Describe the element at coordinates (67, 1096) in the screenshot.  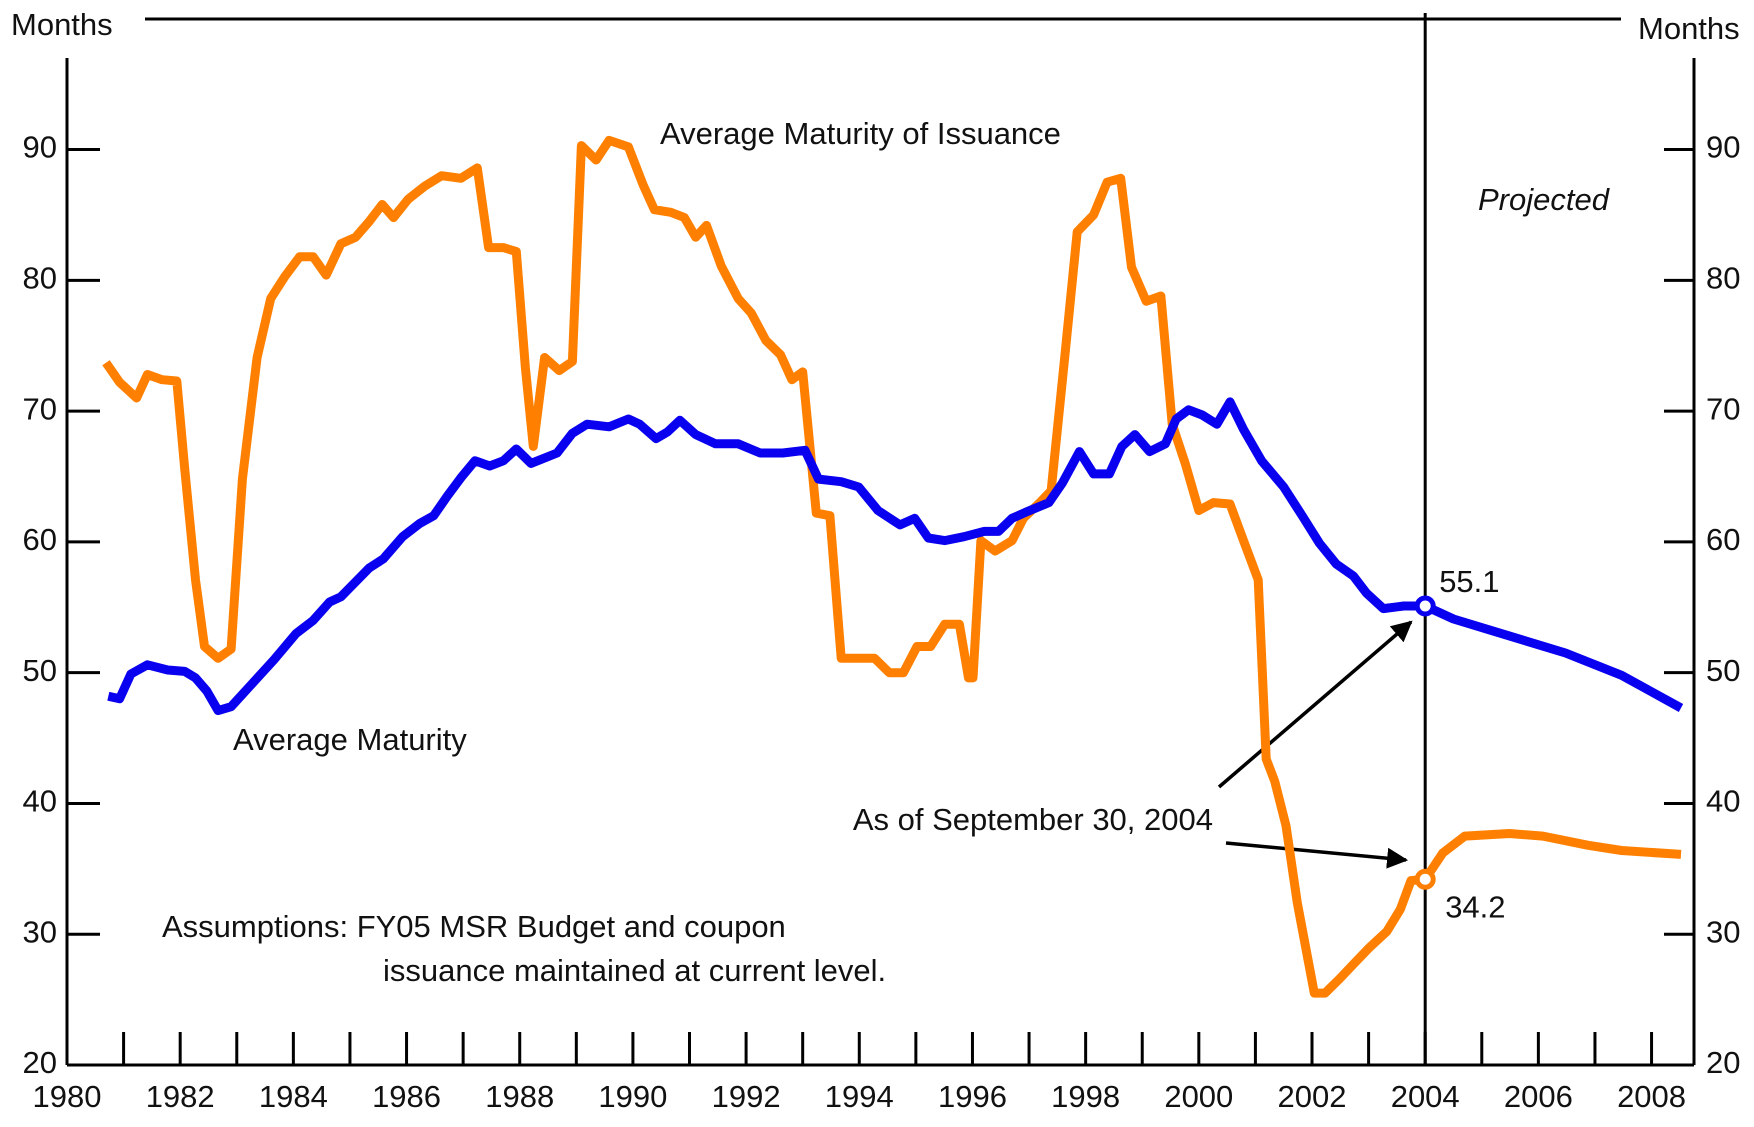
I see `x-tick-label: 1980` at that location.